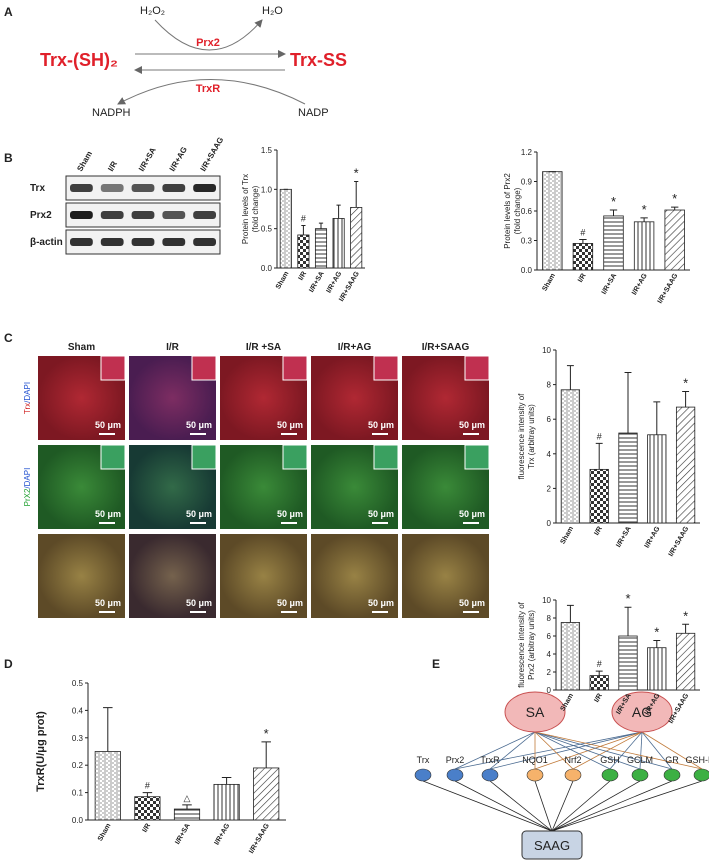  What do you see at coordinates (255, 208) in the screenshot?
I see `label-line: (fold change)` at bounding box center [255, 208].